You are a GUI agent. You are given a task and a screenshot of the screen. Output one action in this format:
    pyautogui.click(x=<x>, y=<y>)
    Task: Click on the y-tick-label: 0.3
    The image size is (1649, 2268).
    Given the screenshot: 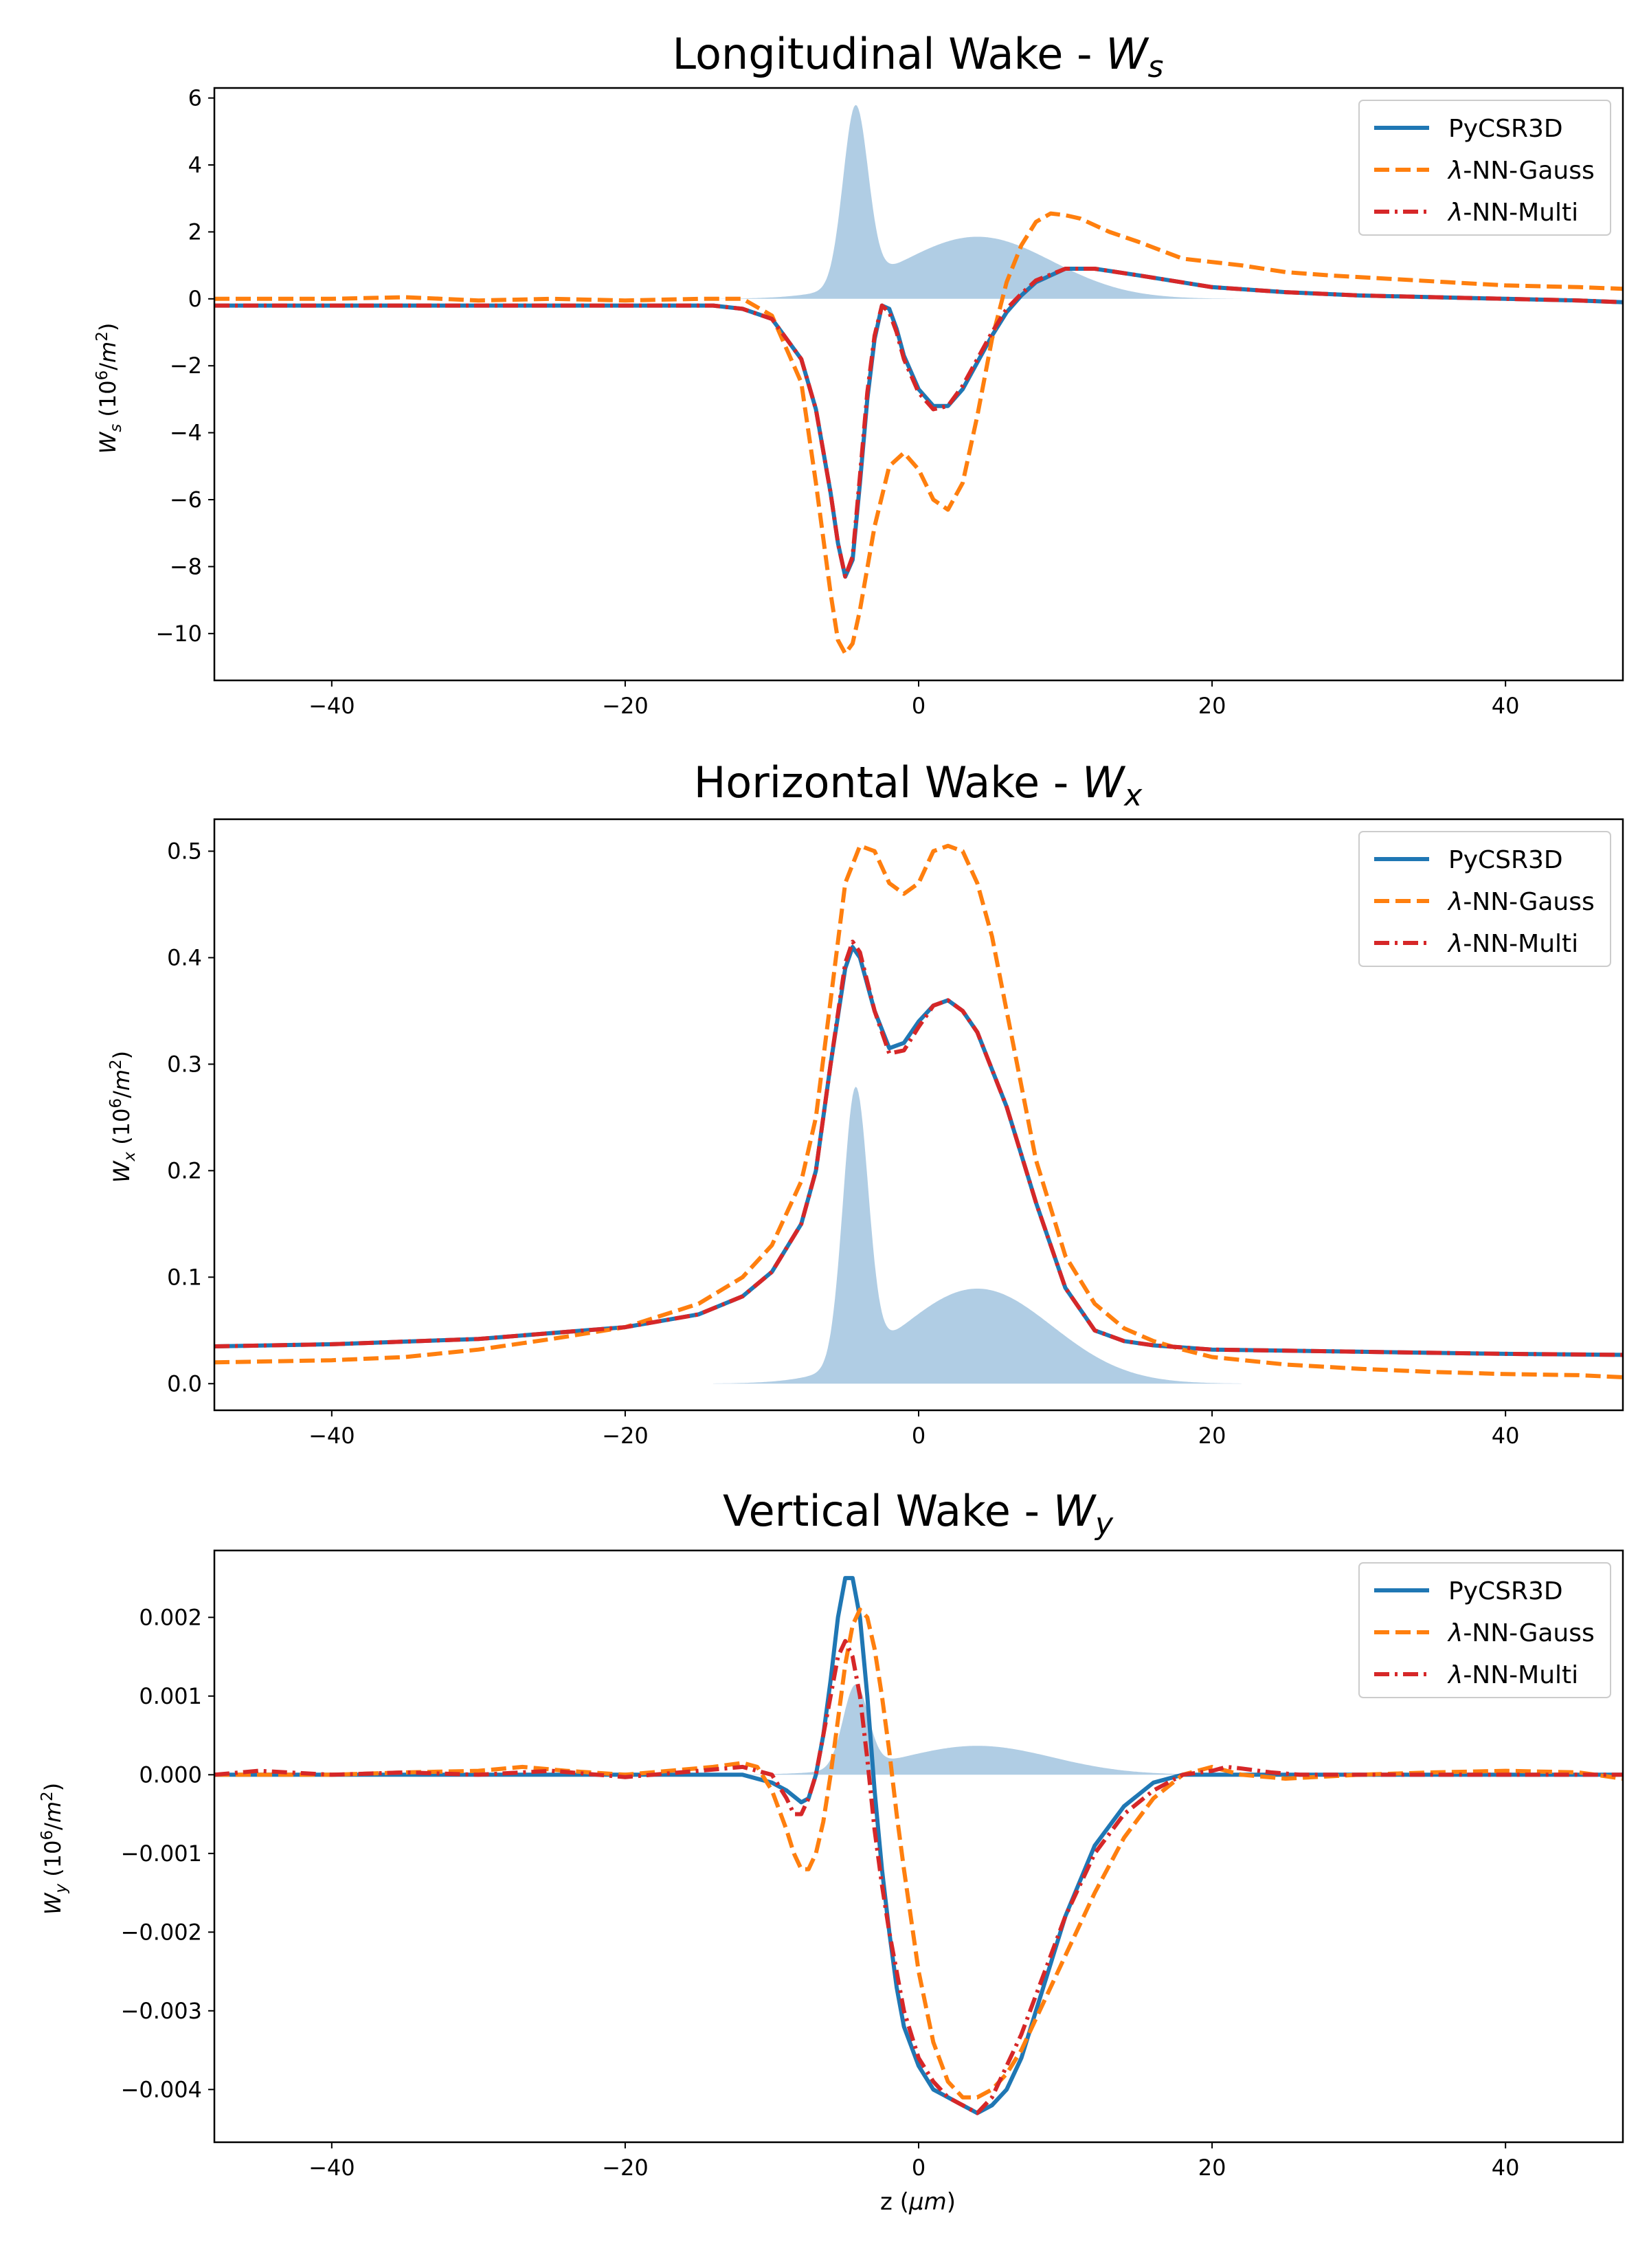 What is the action you would take?
    pyautogui.click(x=185, y=1064)
    